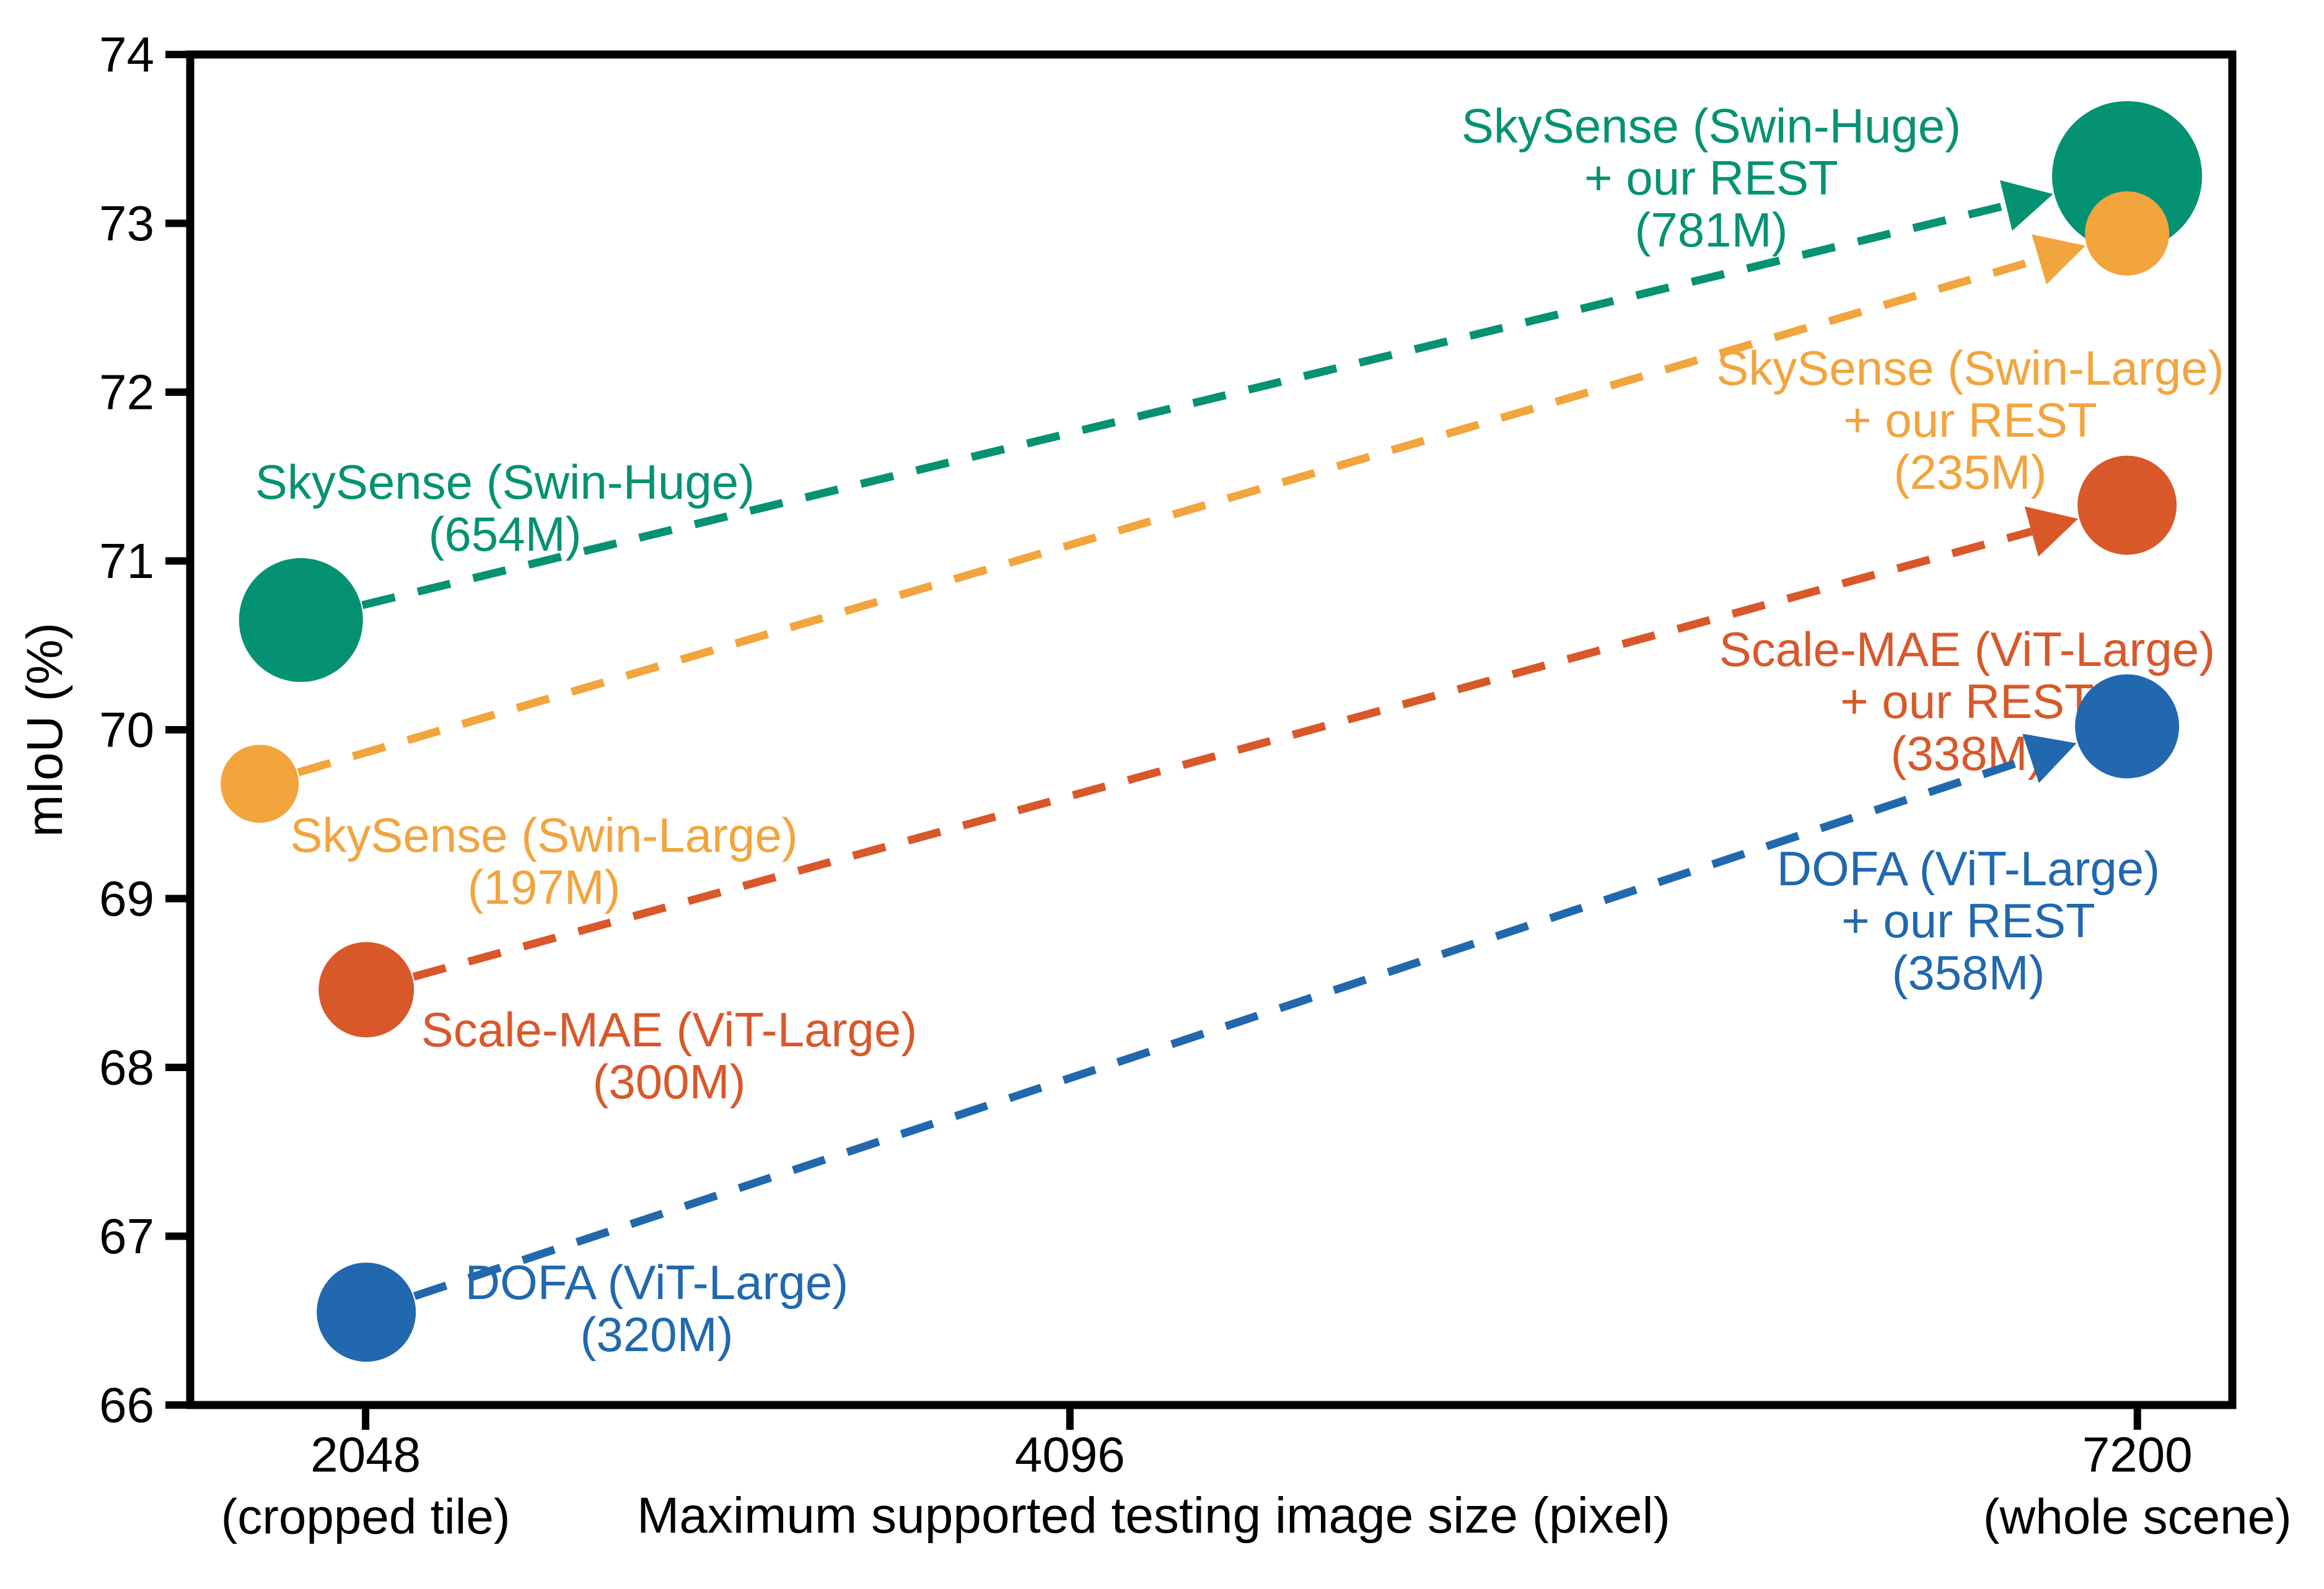 The height and width of the screenshot is (1589, 2324). What do you see at coordinates (2127, 176) in the screenshot?
I see `series-skysense-swin-huge-end-marker` at bounding box center [2127, 176].